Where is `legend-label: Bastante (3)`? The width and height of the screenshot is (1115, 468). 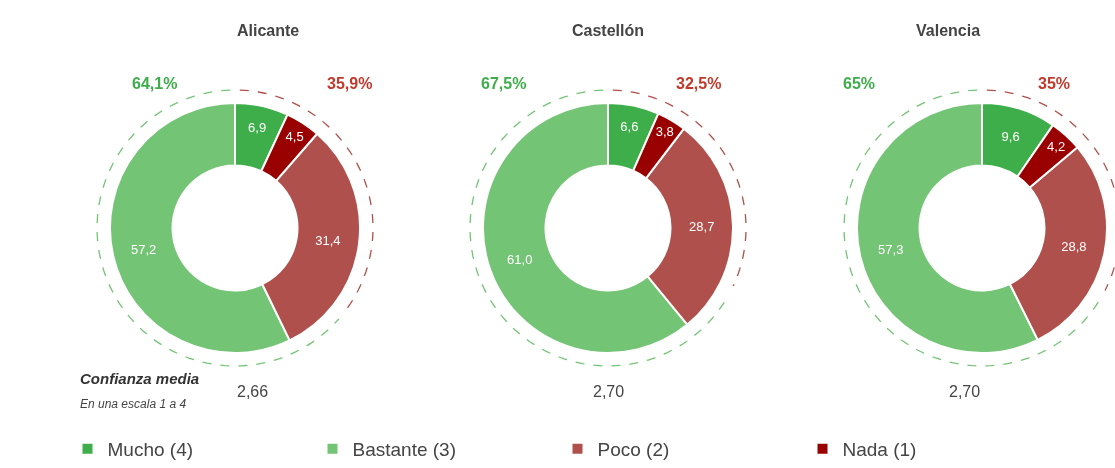 legend-label: Bastante (3) is located at coordinates (404, 450).